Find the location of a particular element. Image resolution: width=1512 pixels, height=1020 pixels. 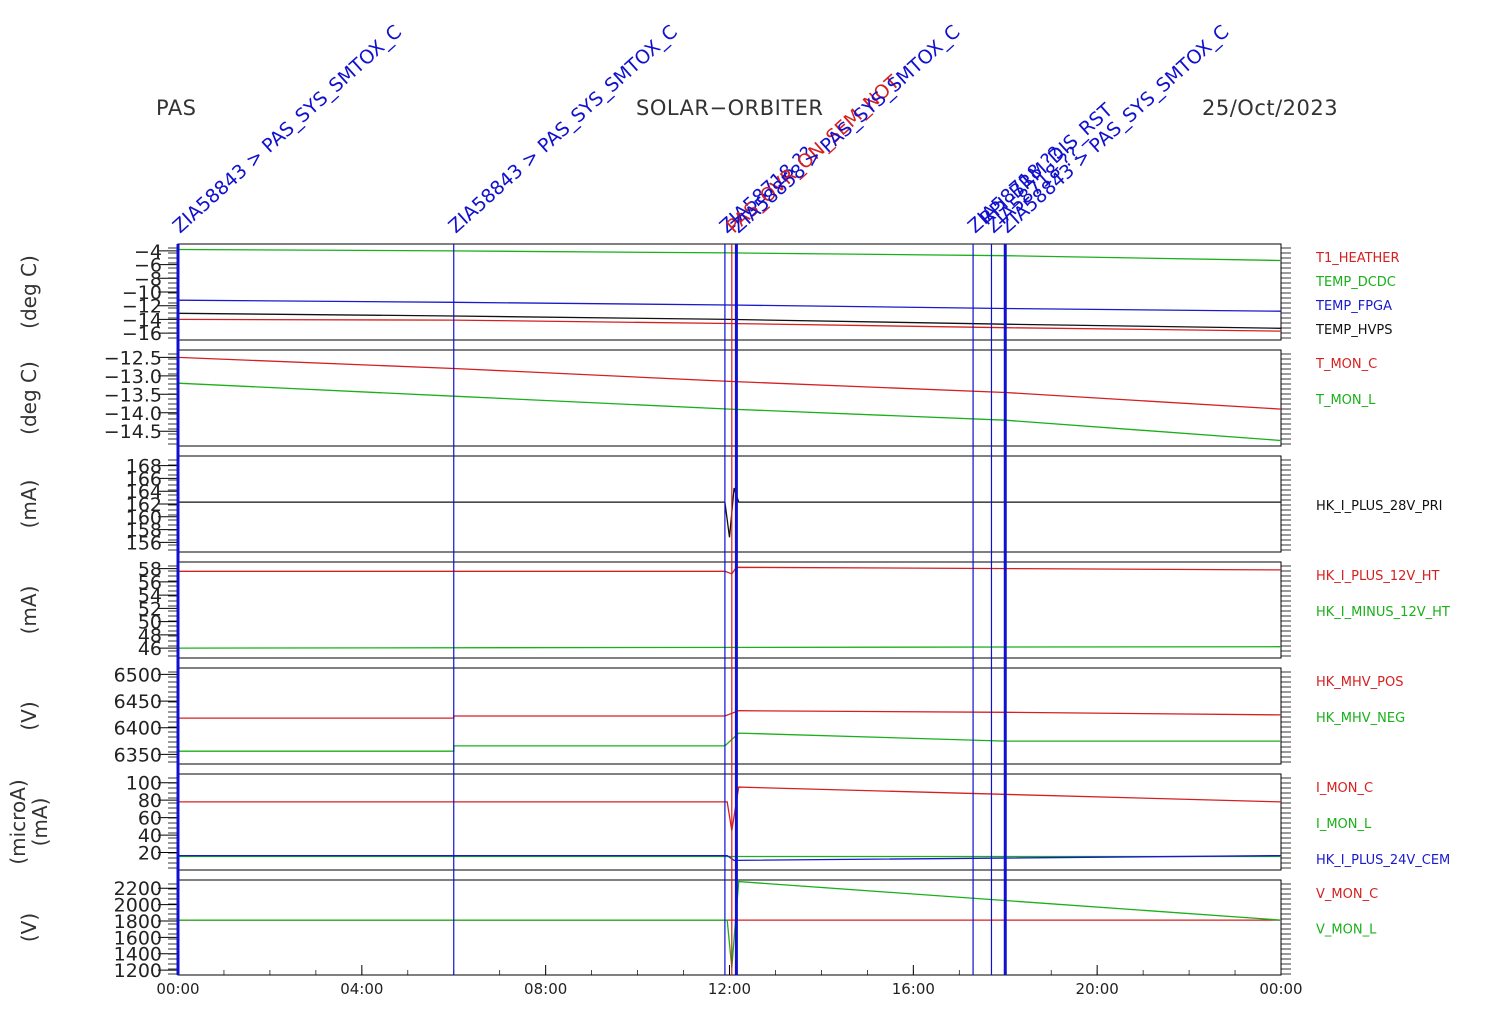

y-tick-label: 1600 is located at coordinates (138, 938).